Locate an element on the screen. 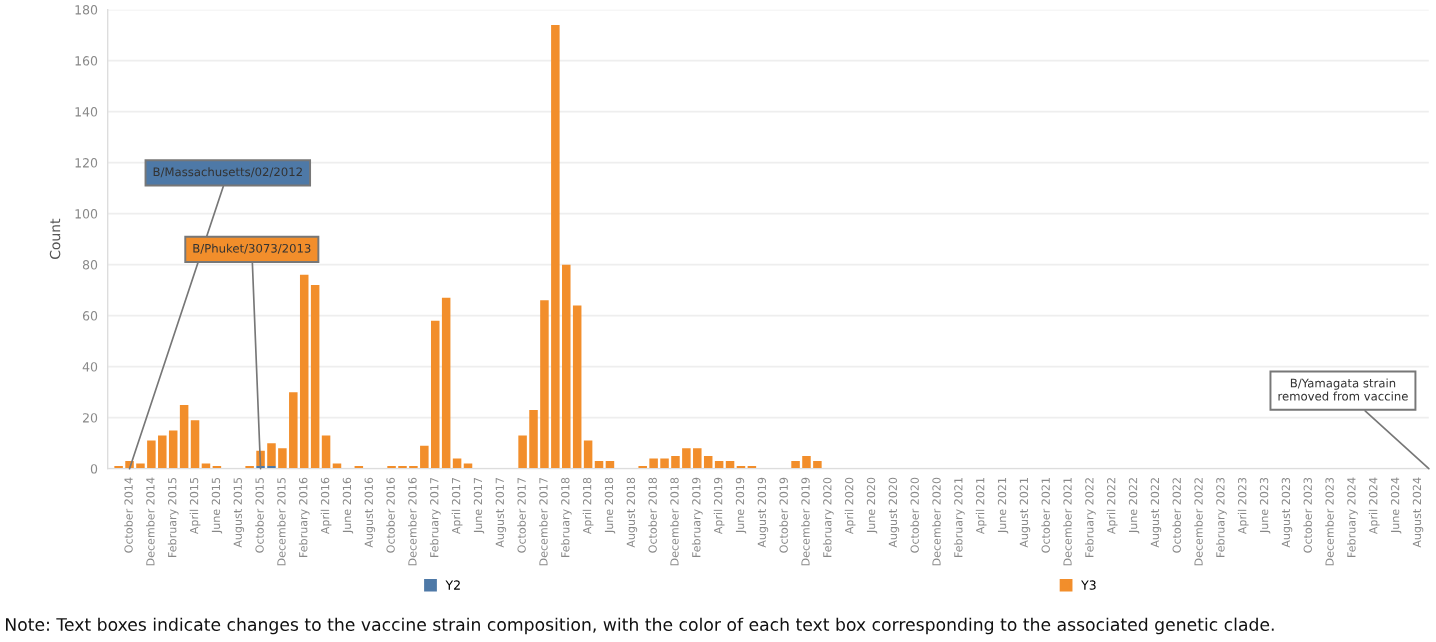 The height and width of the screenshot is (642, 1436). text: Note: Text boxes indicate changes to the vaccine strain composition, with the color of each text box corresponding to the associated genetic clade. is located at coordinates (640, 626).